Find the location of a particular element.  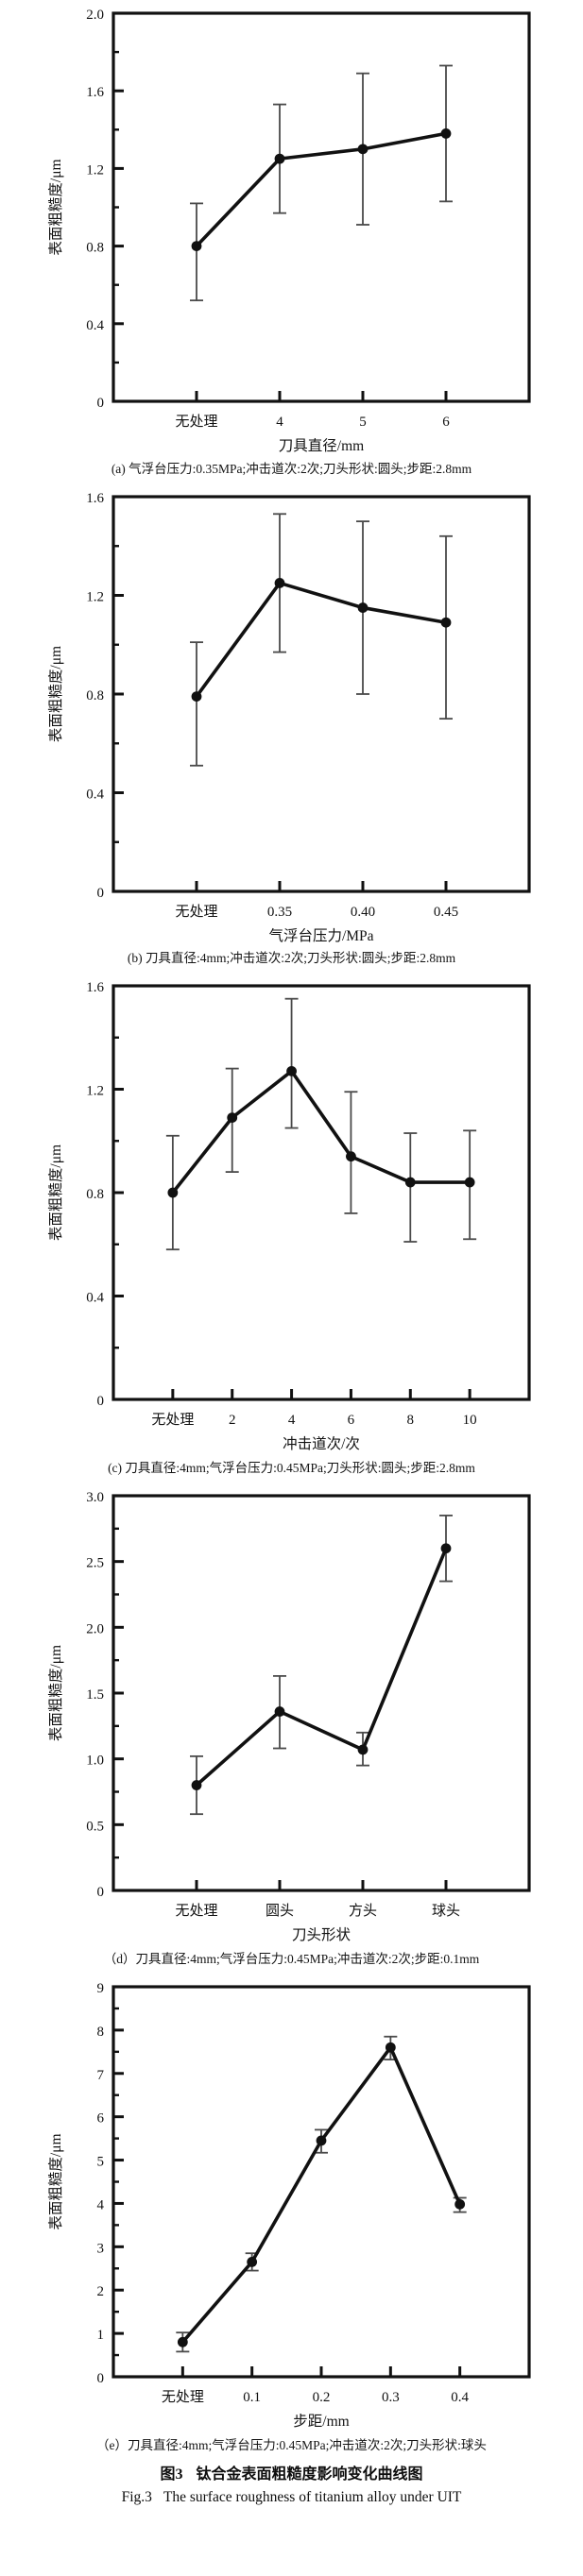

chart-a-svg: 0 0.4 0.8 1.2 1.6 2.0 无处理 4 5 6 刀具直径/mm 表面粗糙度/μm is located at coordinates (289, 231).